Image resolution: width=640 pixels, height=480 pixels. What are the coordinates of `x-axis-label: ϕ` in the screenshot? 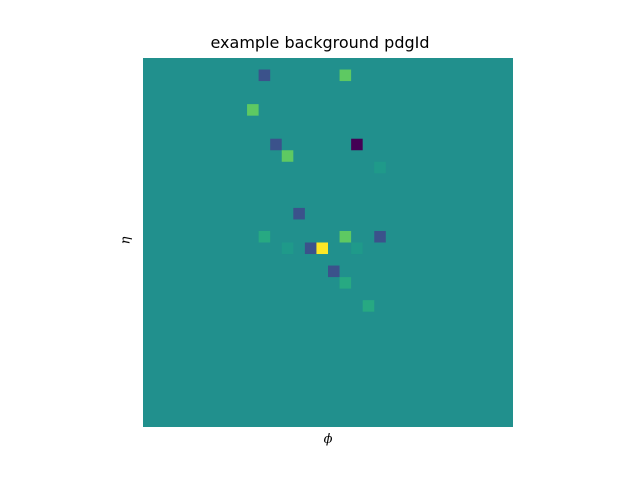 It's located at (328, 439).